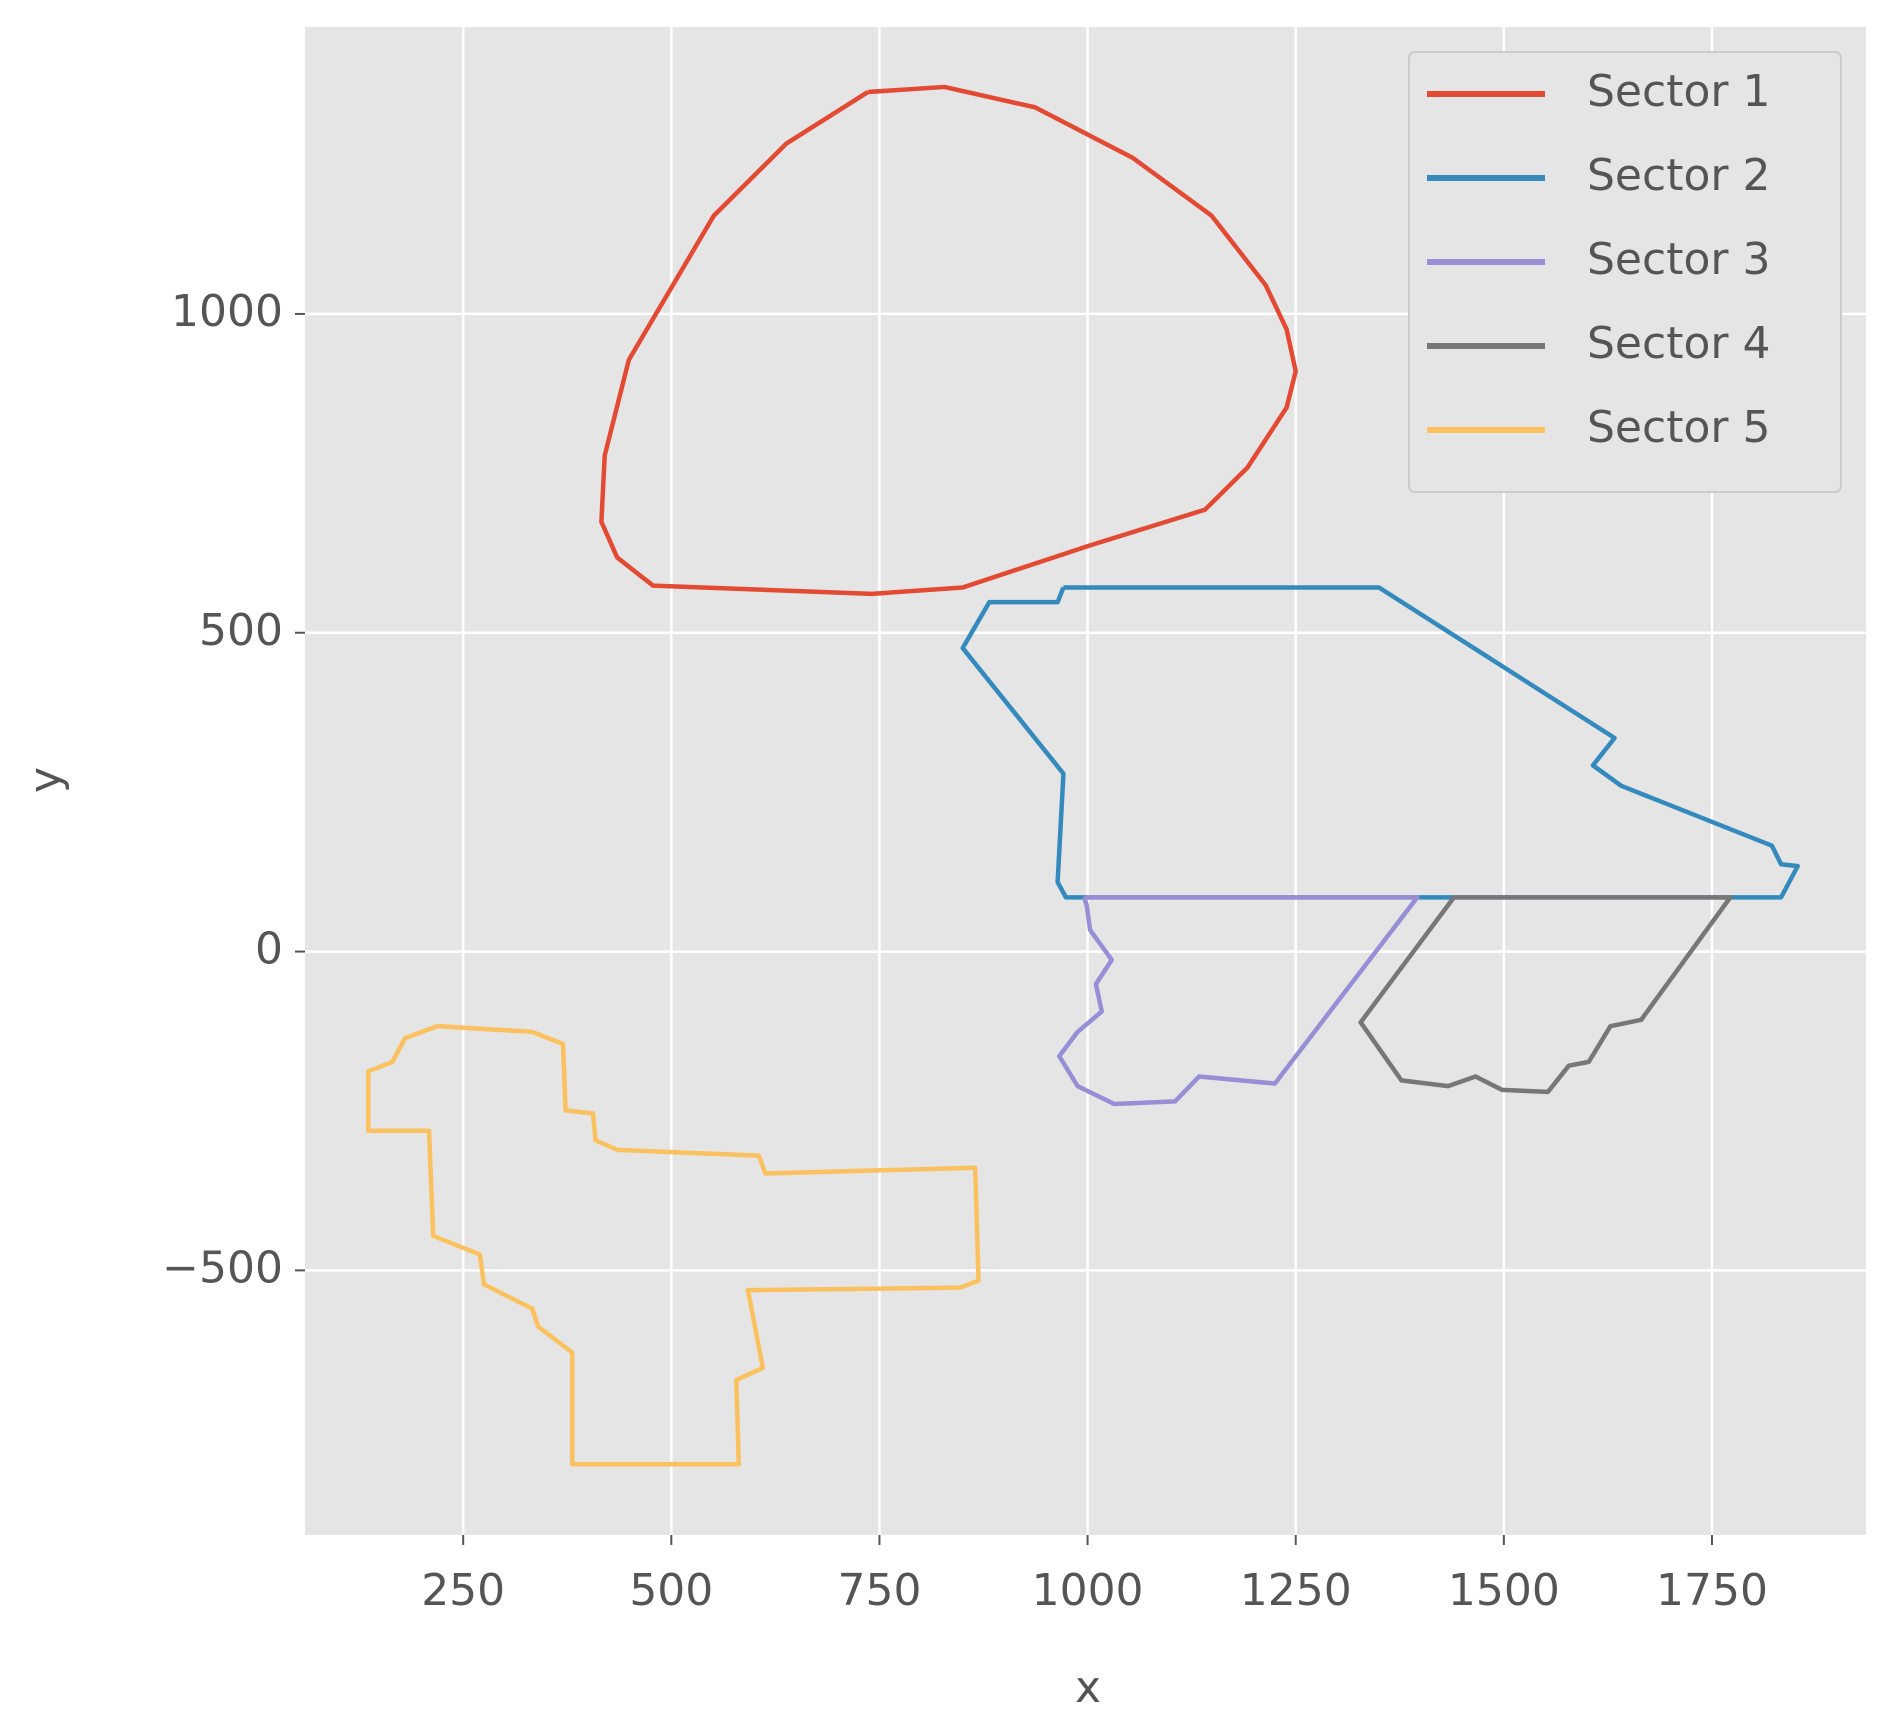 Image resolution: width=1890 pixels, height=1730 pixels. I want to click on x-tick-label: 250, so click(463, 1590).